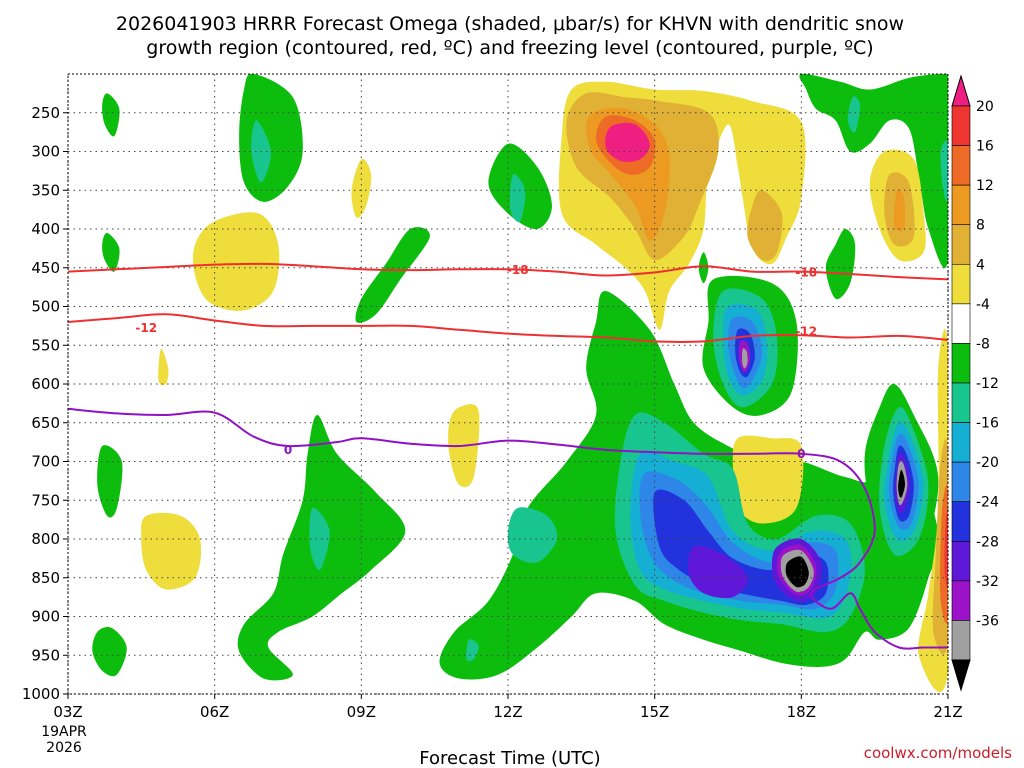 This screenshot has width=1024, height=768. Describe the element at coordinates (508, 328) in the screenshot. I see `dgz-warm-boundary-line` at that location.